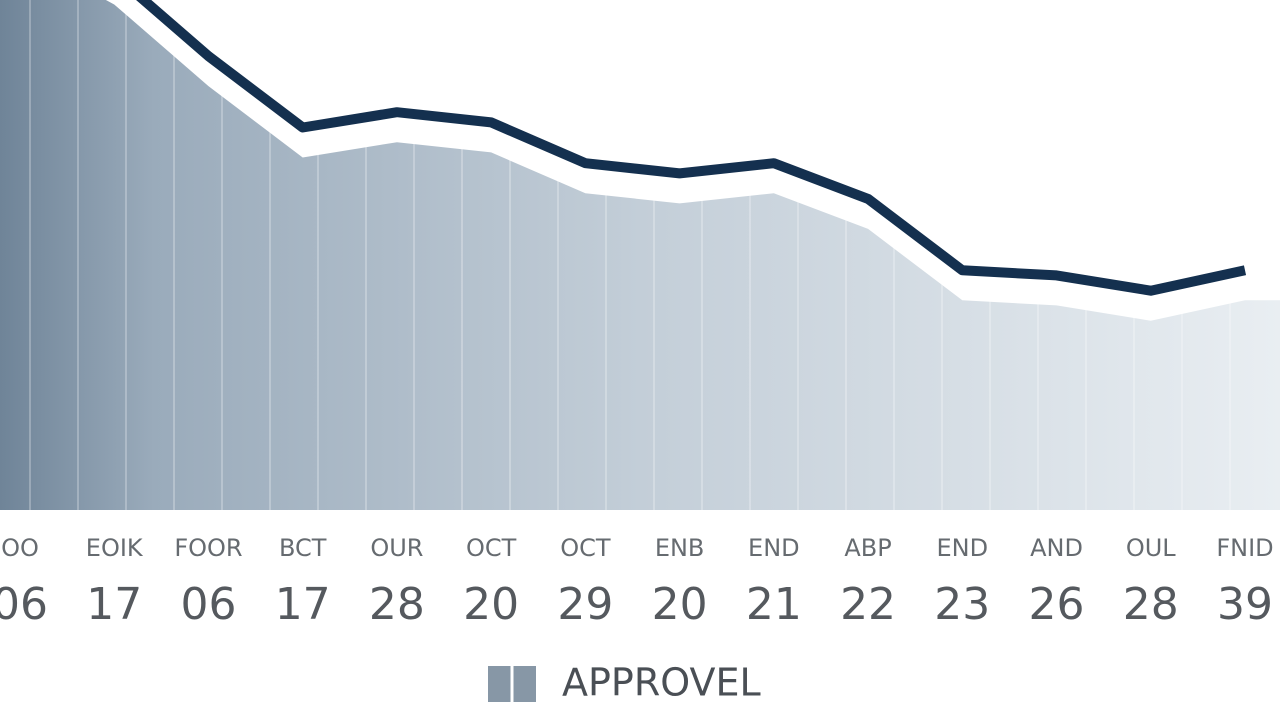  Describe the element at coordinates (1057, 604) in the screenshot. I see `x-tick-number: 26` at that location.